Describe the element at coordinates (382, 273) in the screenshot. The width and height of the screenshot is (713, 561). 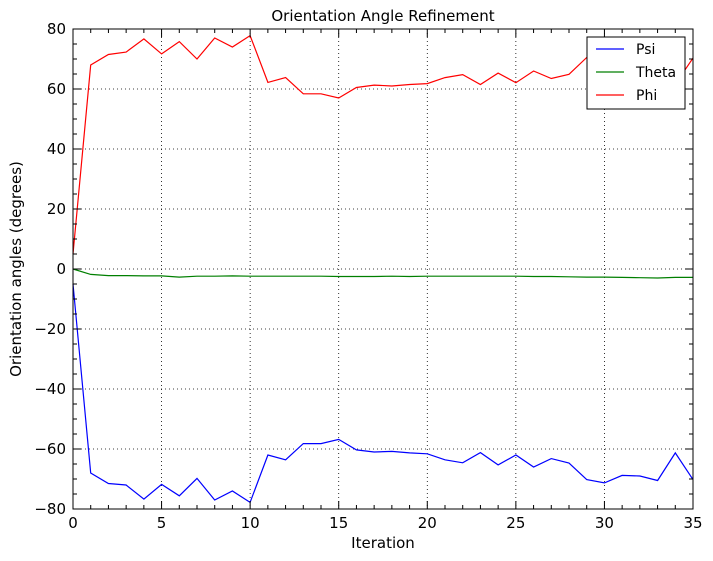
I see `series-line-theta` at that location.